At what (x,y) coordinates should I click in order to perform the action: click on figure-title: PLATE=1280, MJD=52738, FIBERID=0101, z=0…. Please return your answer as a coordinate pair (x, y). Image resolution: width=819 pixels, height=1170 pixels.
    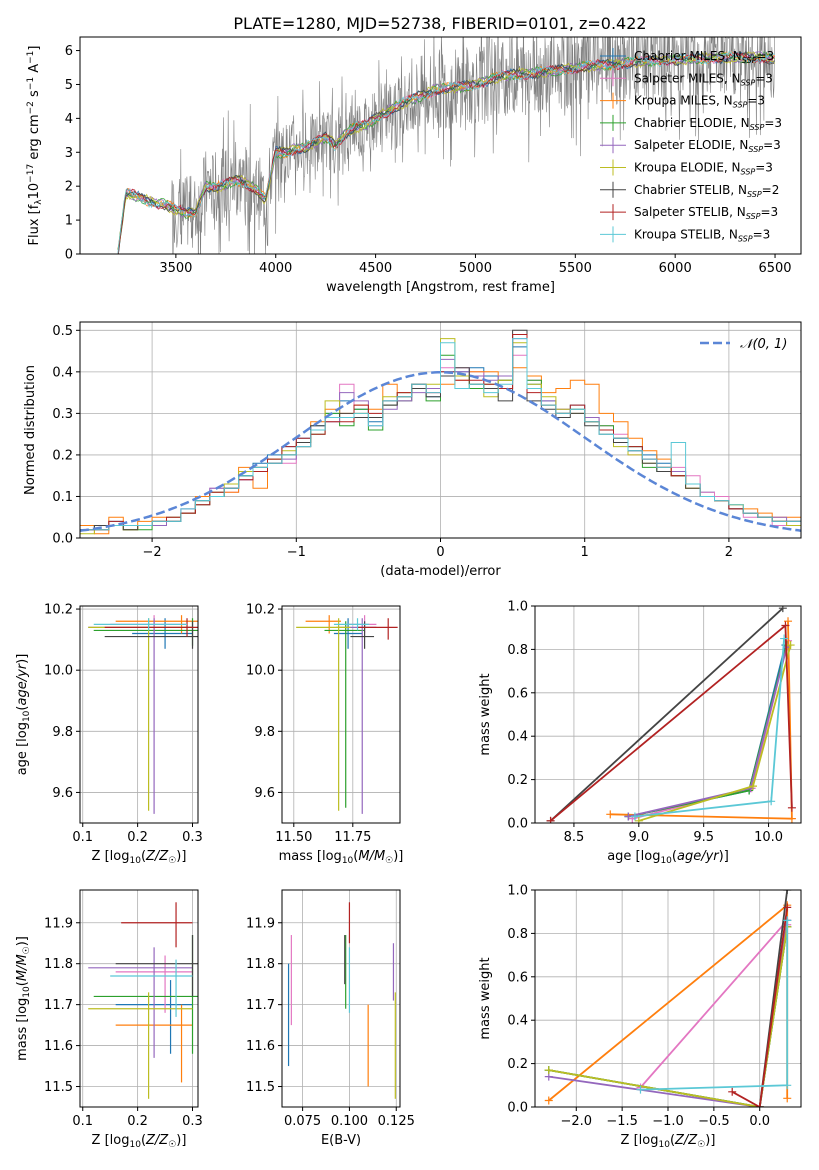
    Looking at the image, I should click on (439, 23).